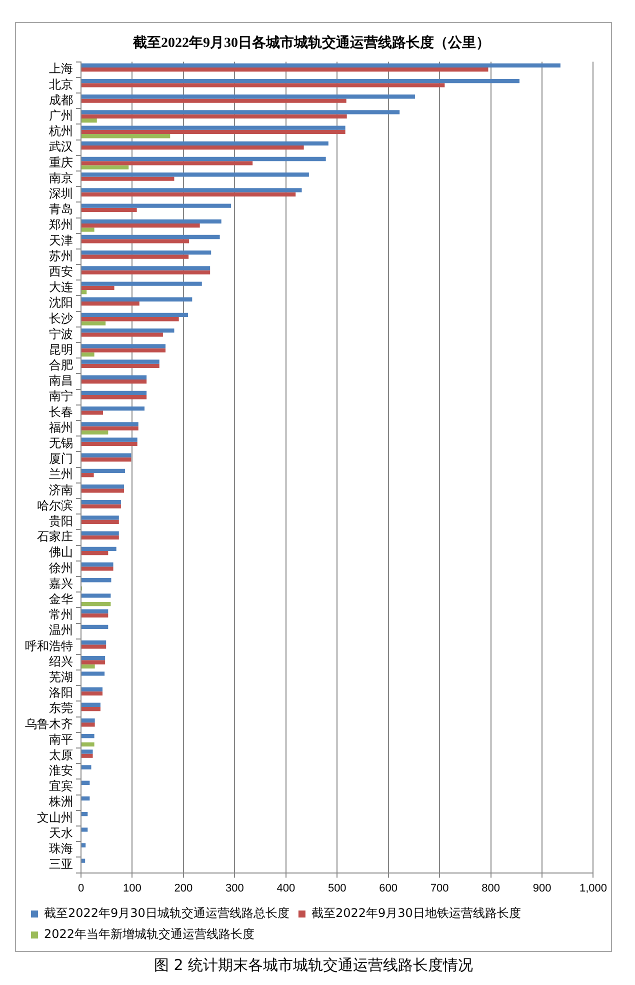 The width and height of the screenshot is (635, 985). What do you see at coordinates (55, 505) in the screenshot?
I see `y-tick-label: 哈尔滨` at bounding box center [55, 505].